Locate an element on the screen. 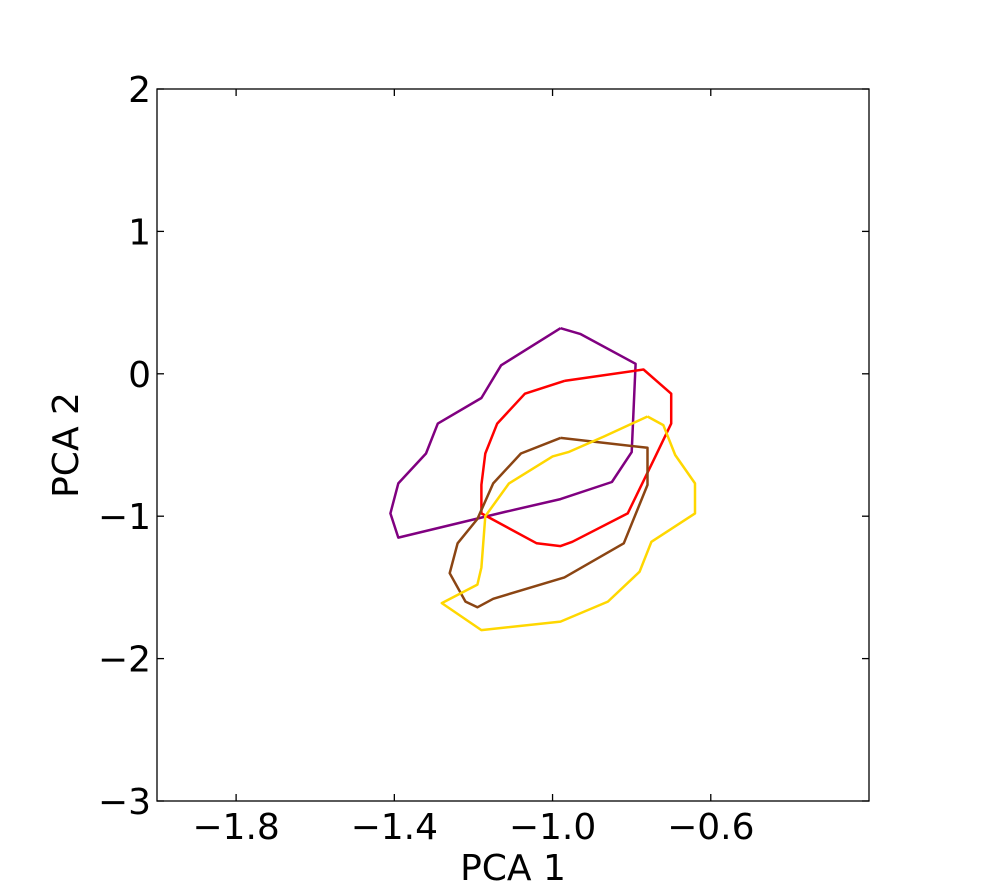  x-tick-label: −0.6 is located at coordinates (710, 827).